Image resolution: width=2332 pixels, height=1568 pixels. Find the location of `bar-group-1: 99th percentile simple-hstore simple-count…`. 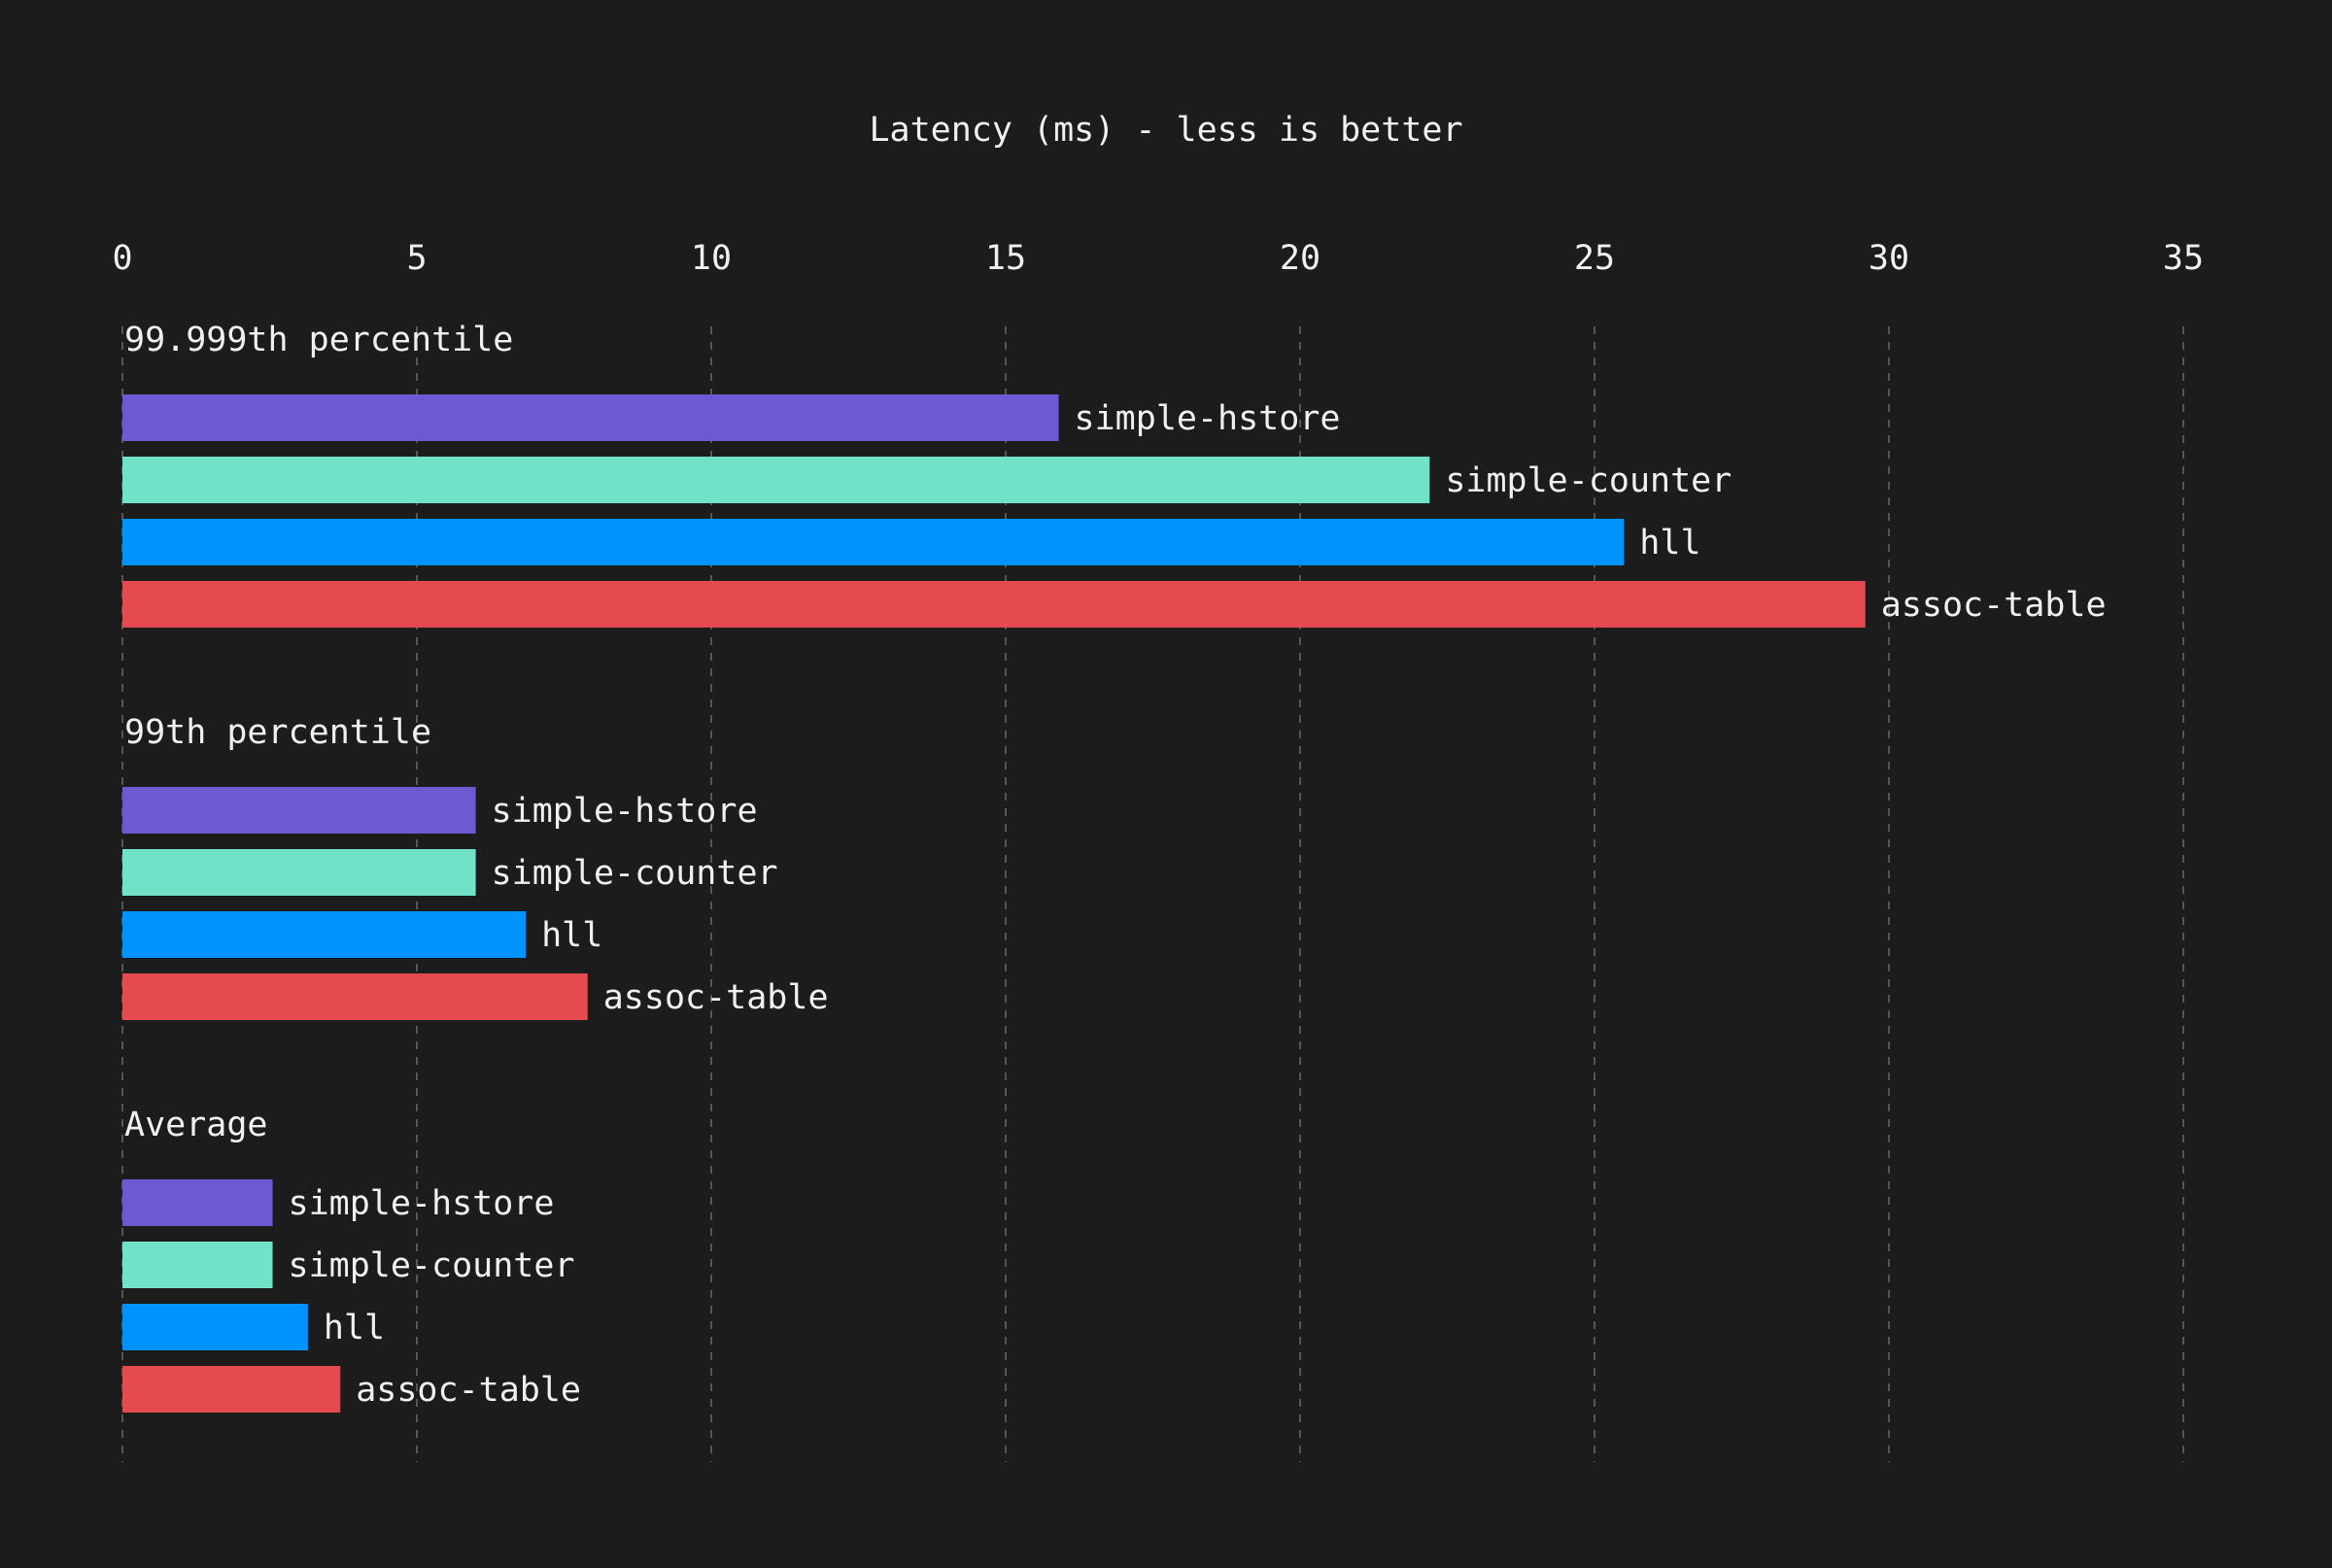

bar-group-1: 99th percentile simple-hstore simple-count… is located at coordinates (475, 866).